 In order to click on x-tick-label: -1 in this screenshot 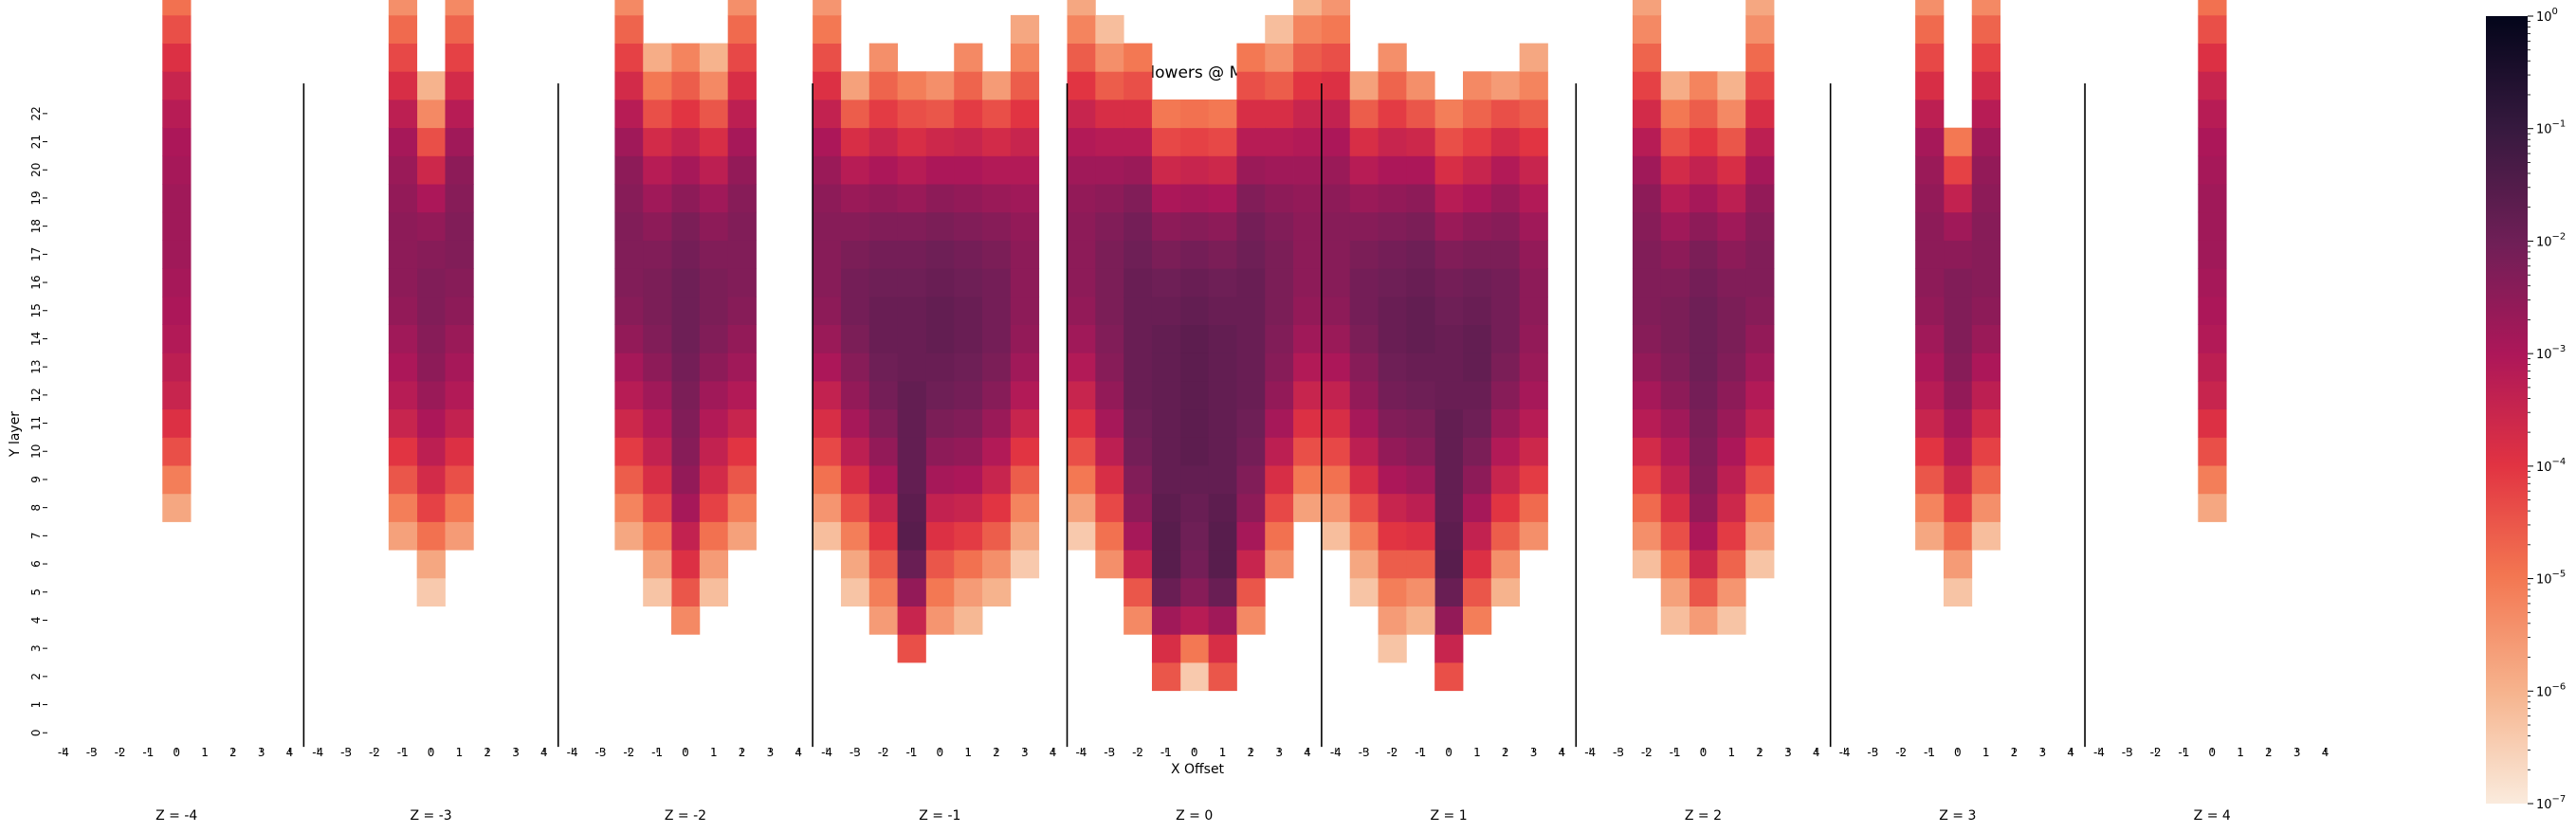, I will do `click(912, 752)`.